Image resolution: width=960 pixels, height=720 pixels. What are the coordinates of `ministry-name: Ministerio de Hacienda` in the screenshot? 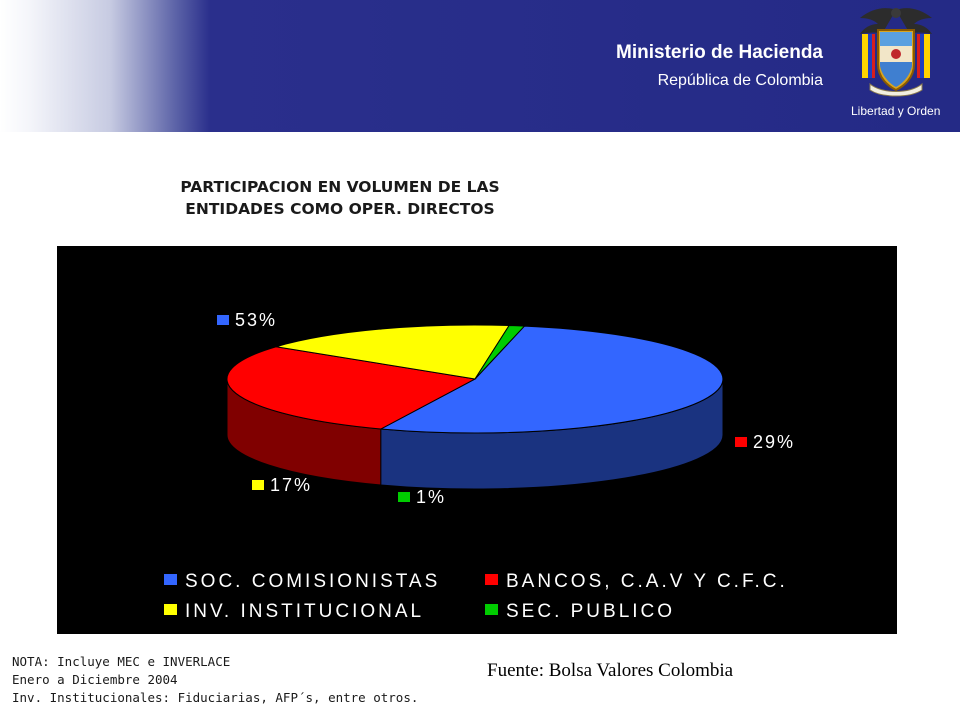 It's located at (719, 52).